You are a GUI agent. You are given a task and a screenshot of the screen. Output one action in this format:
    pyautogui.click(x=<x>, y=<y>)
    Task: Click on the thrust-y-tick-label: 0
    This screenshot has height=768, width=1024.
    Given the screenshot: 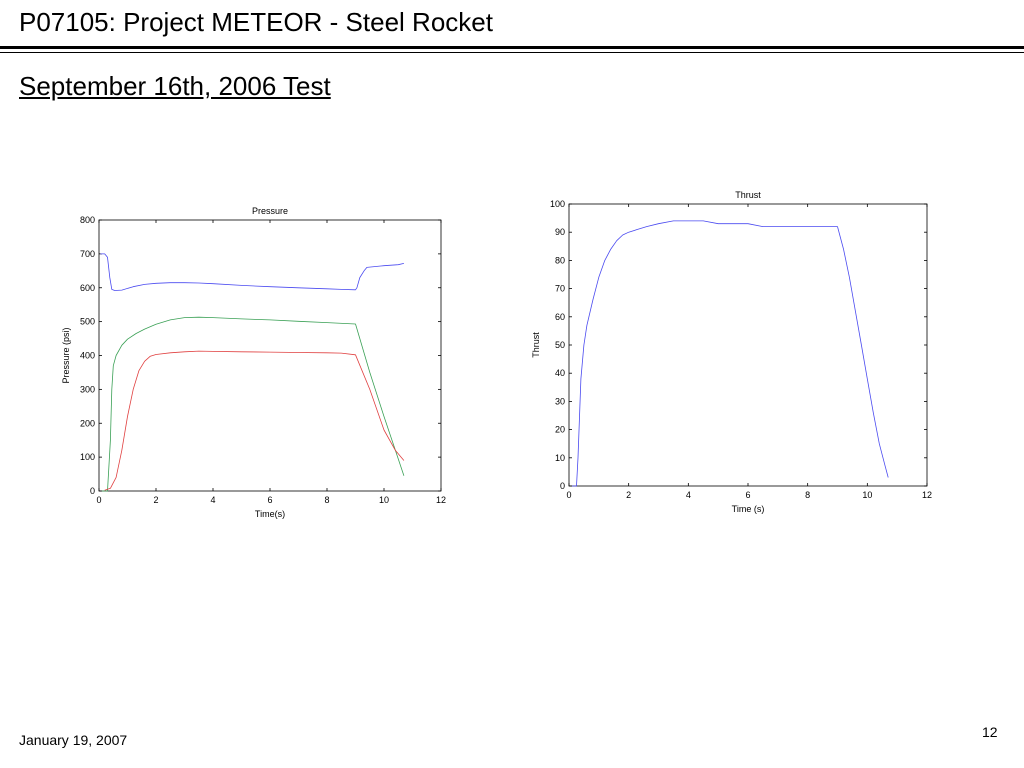 What is the action you would take?
    pyautogui.click(x=562, y=486)
    